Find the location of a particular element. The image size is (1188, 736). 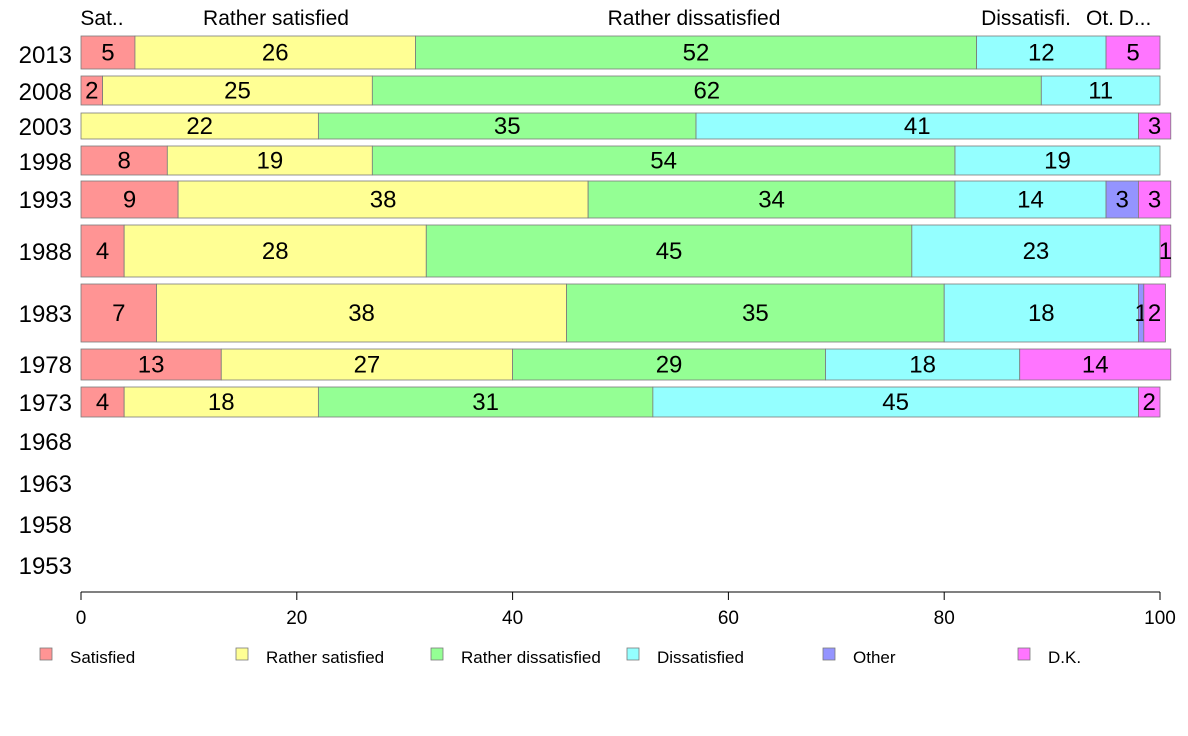

segment-label: 26 is located at coordinates (275, 53).